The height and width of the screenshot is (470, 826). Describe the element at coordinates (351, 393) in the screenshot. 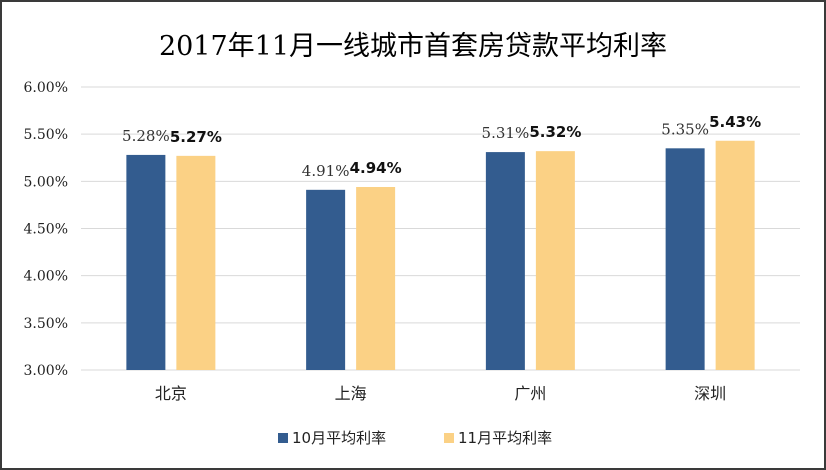

I see `category-label: 上海` at that location.